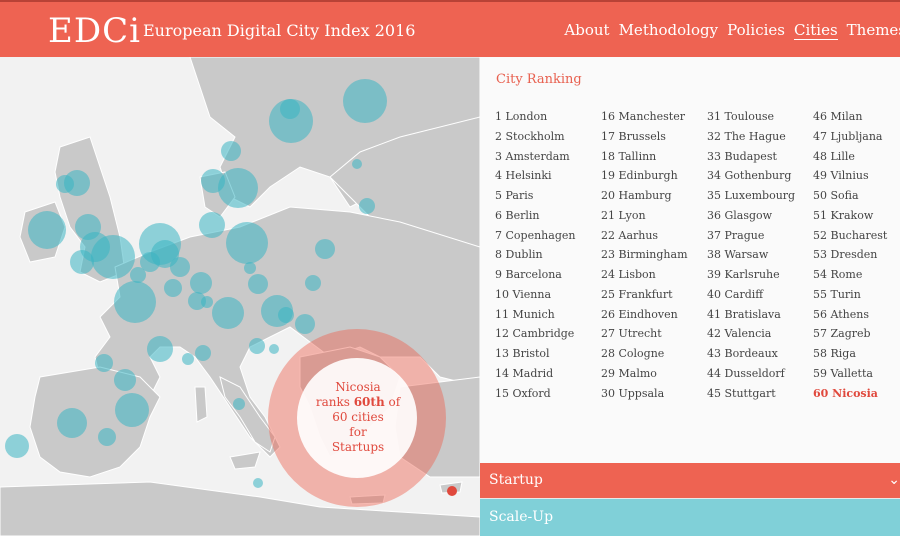 Image resolution: width=900 pixels, height=536 pixels. What do you see at coordinates (530, 136) in the screenshot?
I see `ranking-item: 2 Stockholm` at bounding box center [530, 136].